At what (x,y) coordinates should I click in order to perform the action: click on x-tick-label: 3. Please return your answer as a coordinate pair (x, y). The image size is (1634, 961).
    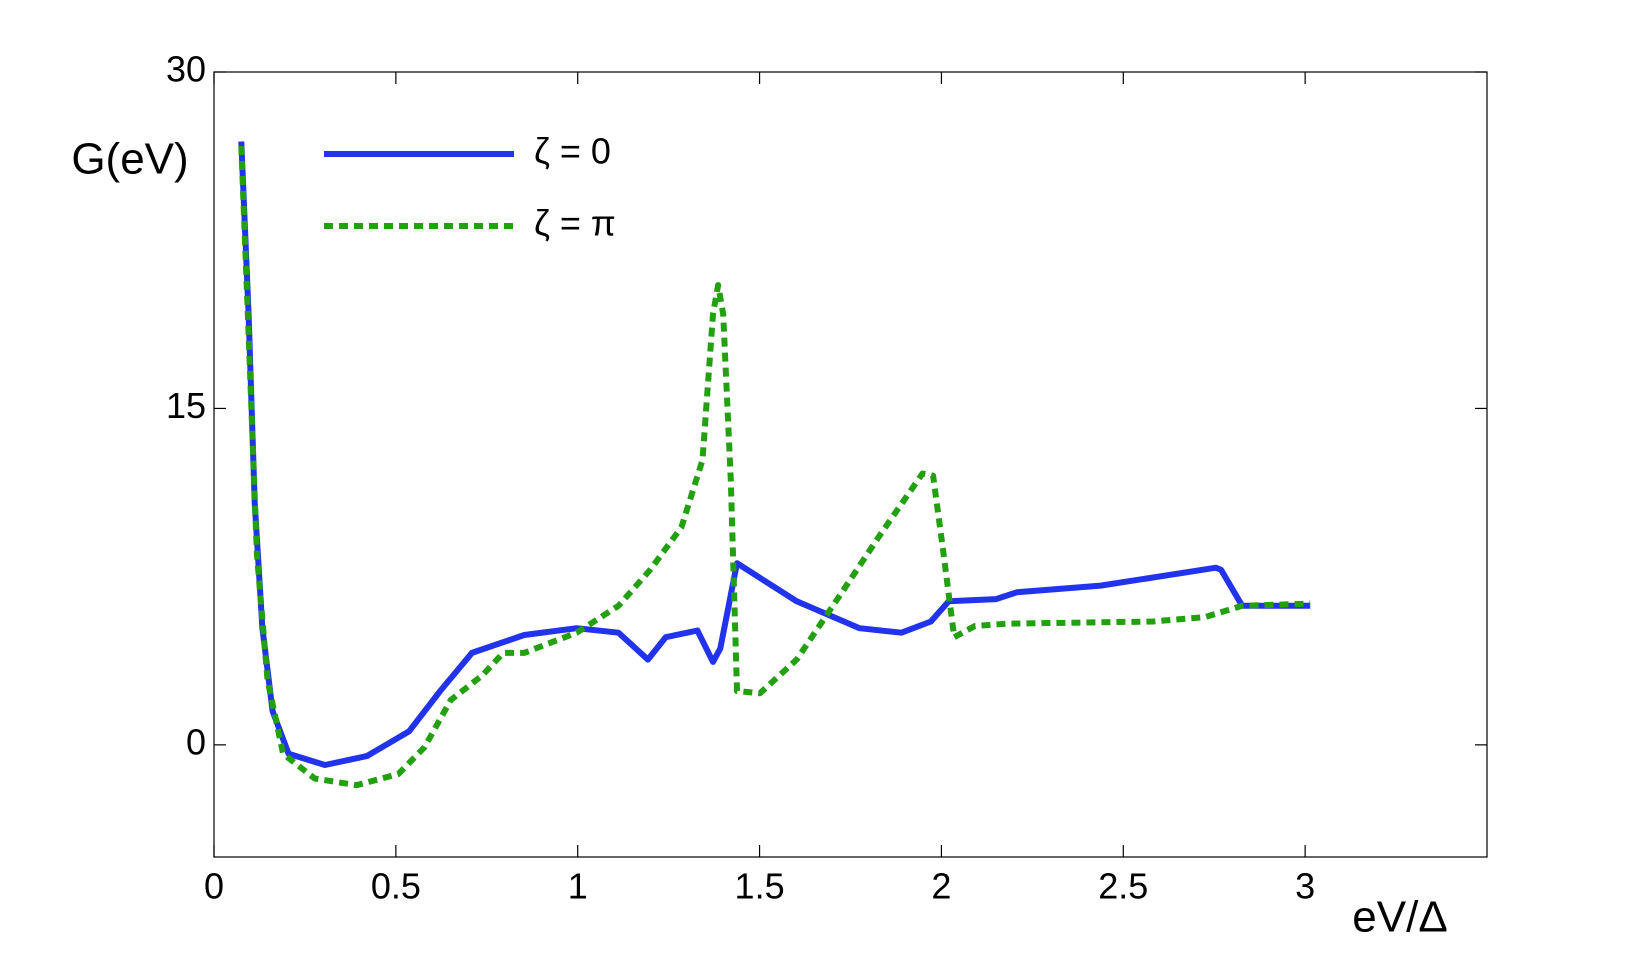
    Looking at the image, I should click on (1305, 886).